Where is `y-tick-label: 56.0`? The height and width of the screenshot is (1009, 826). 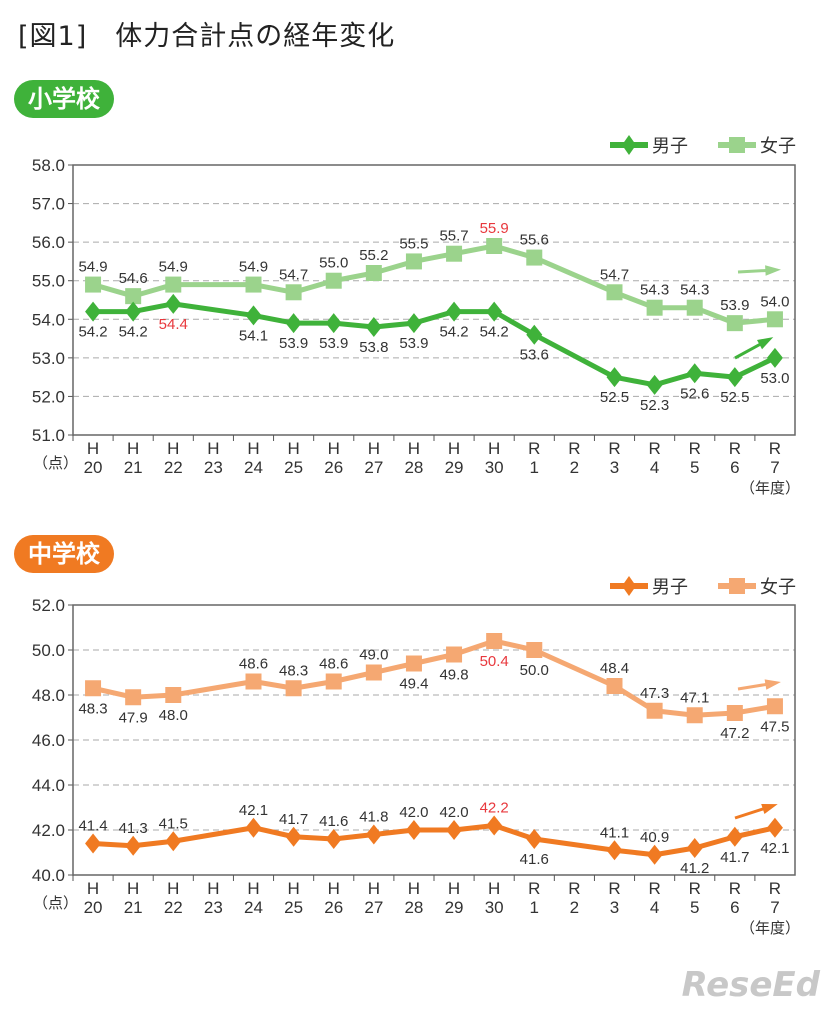 y-tick-label: 56.0 is located at coordinates (48, 242).